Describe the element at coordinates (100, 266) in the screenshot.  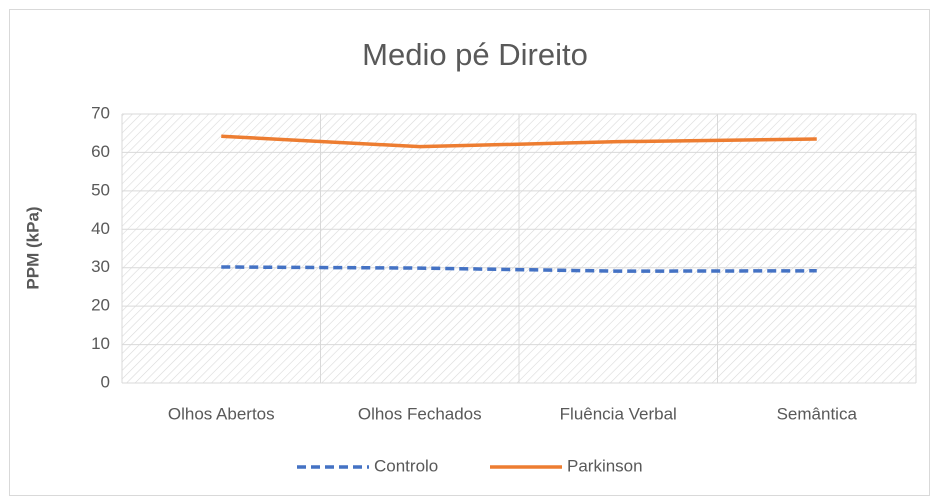
I see `y-tick-label: 30` at that location.